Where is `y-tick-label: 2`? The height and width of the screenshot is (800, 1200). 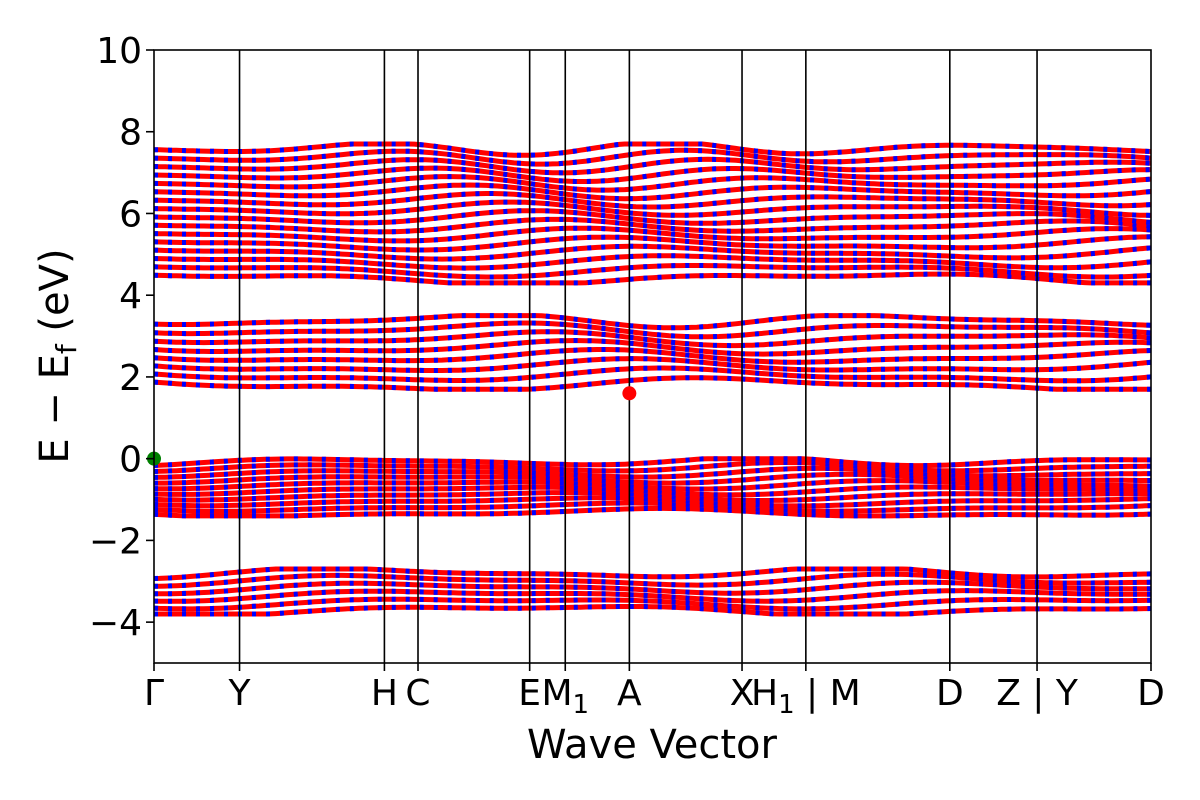
y-tick-label: 2 is located at coordinates (130, 378).